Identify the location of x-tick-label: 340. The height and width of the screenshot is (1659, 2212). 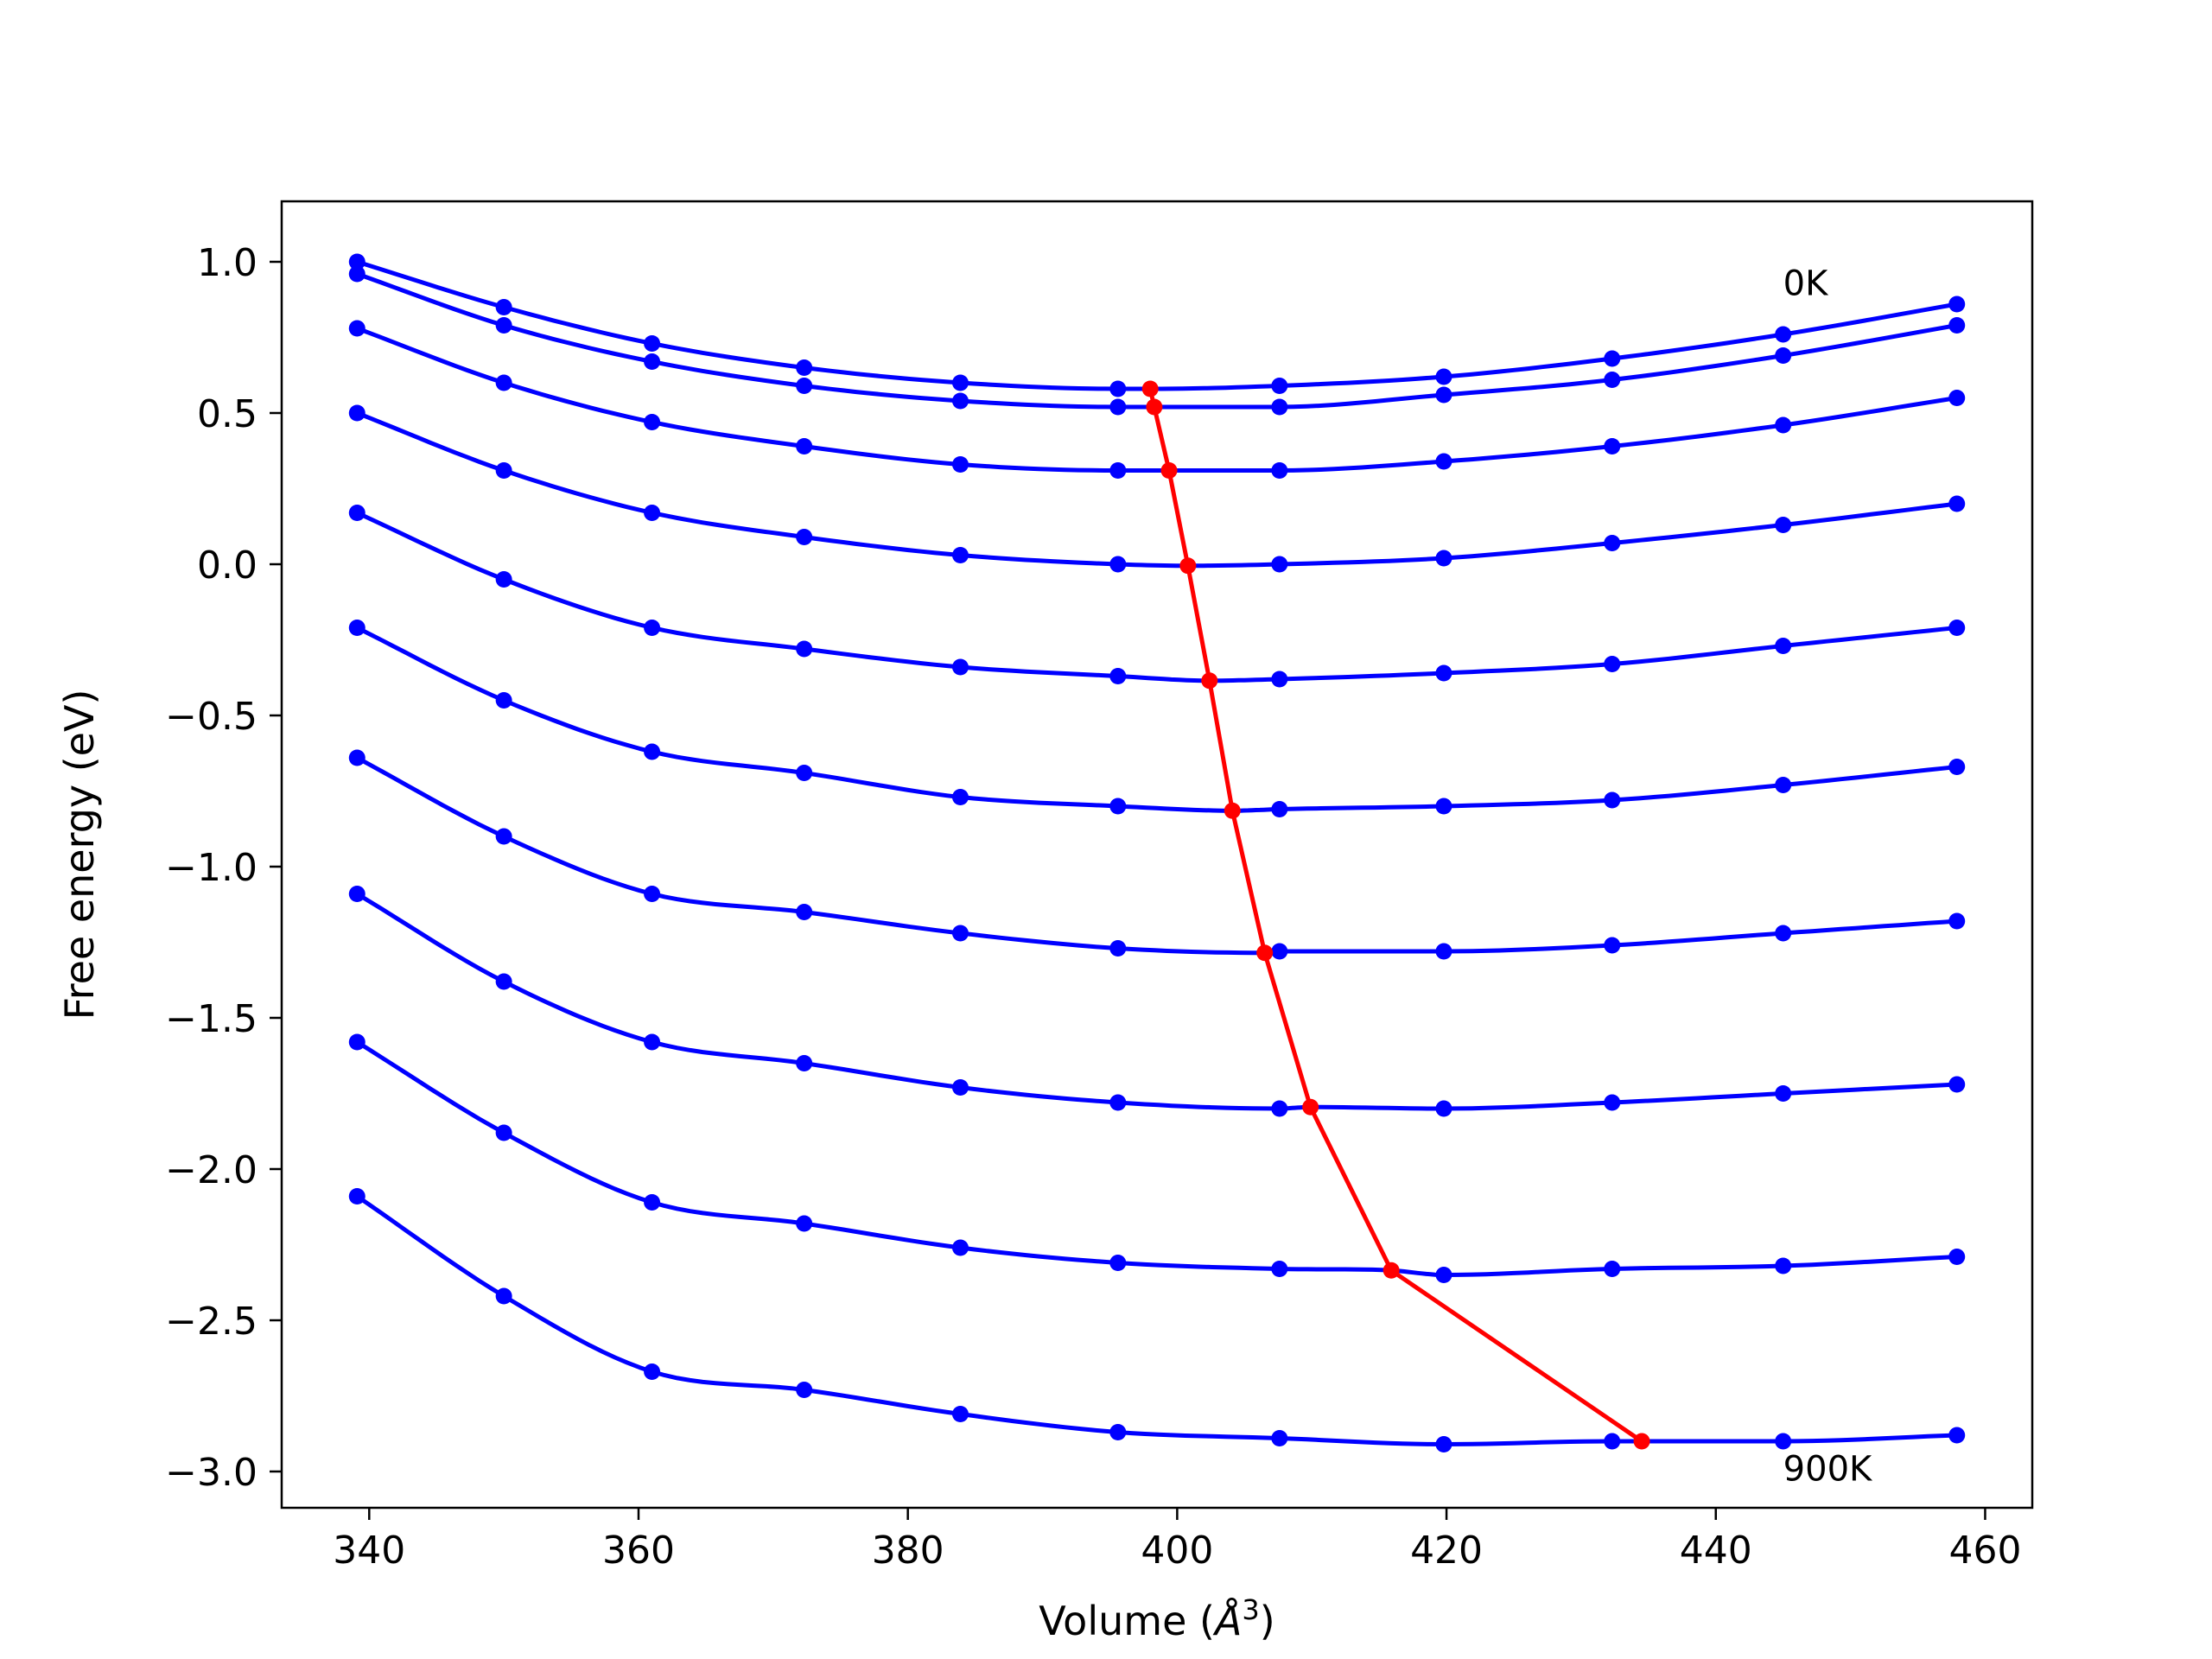
(369, 1551).